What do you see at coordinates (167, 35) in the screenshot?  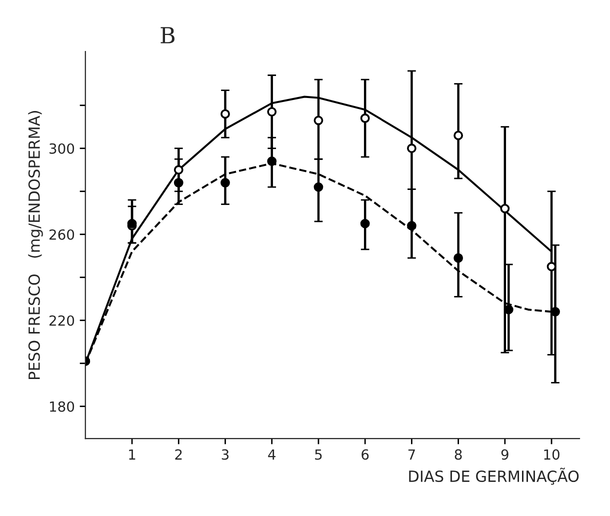 I see `chart-title: B` at bounding box center [167, 35].